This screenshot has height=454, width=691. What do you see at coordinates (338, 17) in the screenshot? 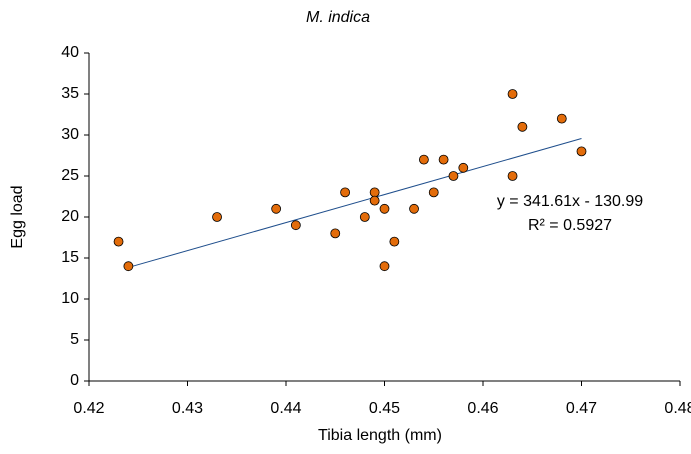
I see `chart-title: M. indica` at bounding box center [338, 17].